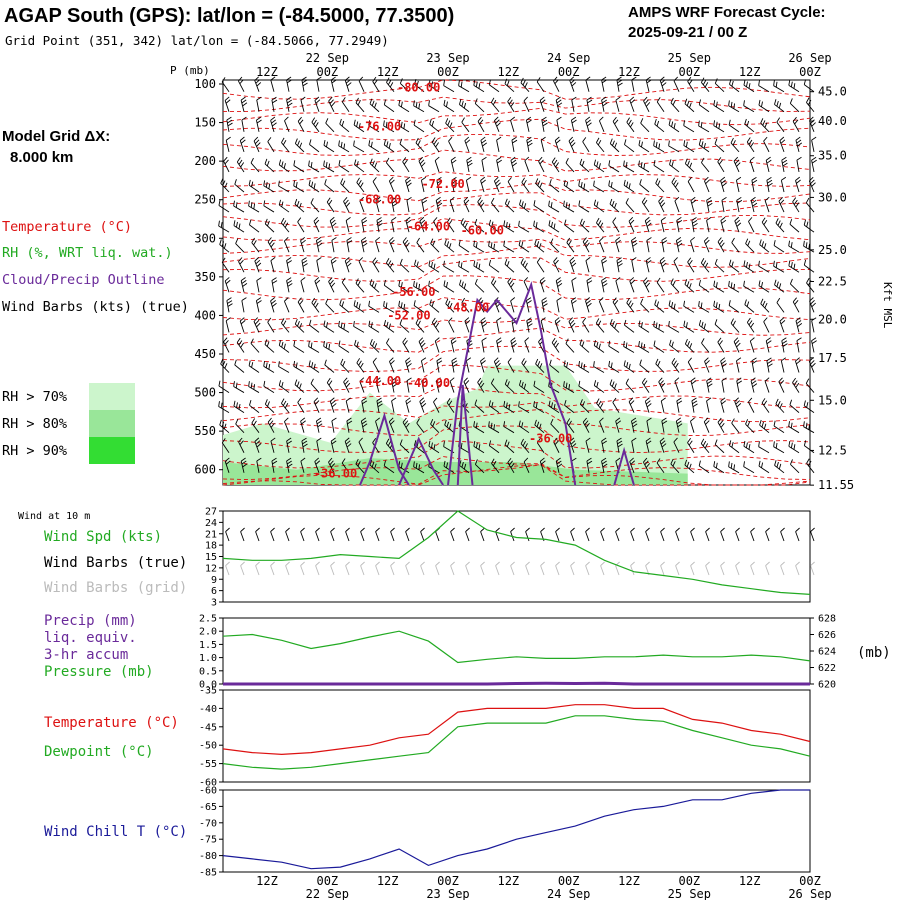 The height and width of the screenshot is (900, 900). I want to click on temperature-contour-label: -80.00, so click(418, 88).